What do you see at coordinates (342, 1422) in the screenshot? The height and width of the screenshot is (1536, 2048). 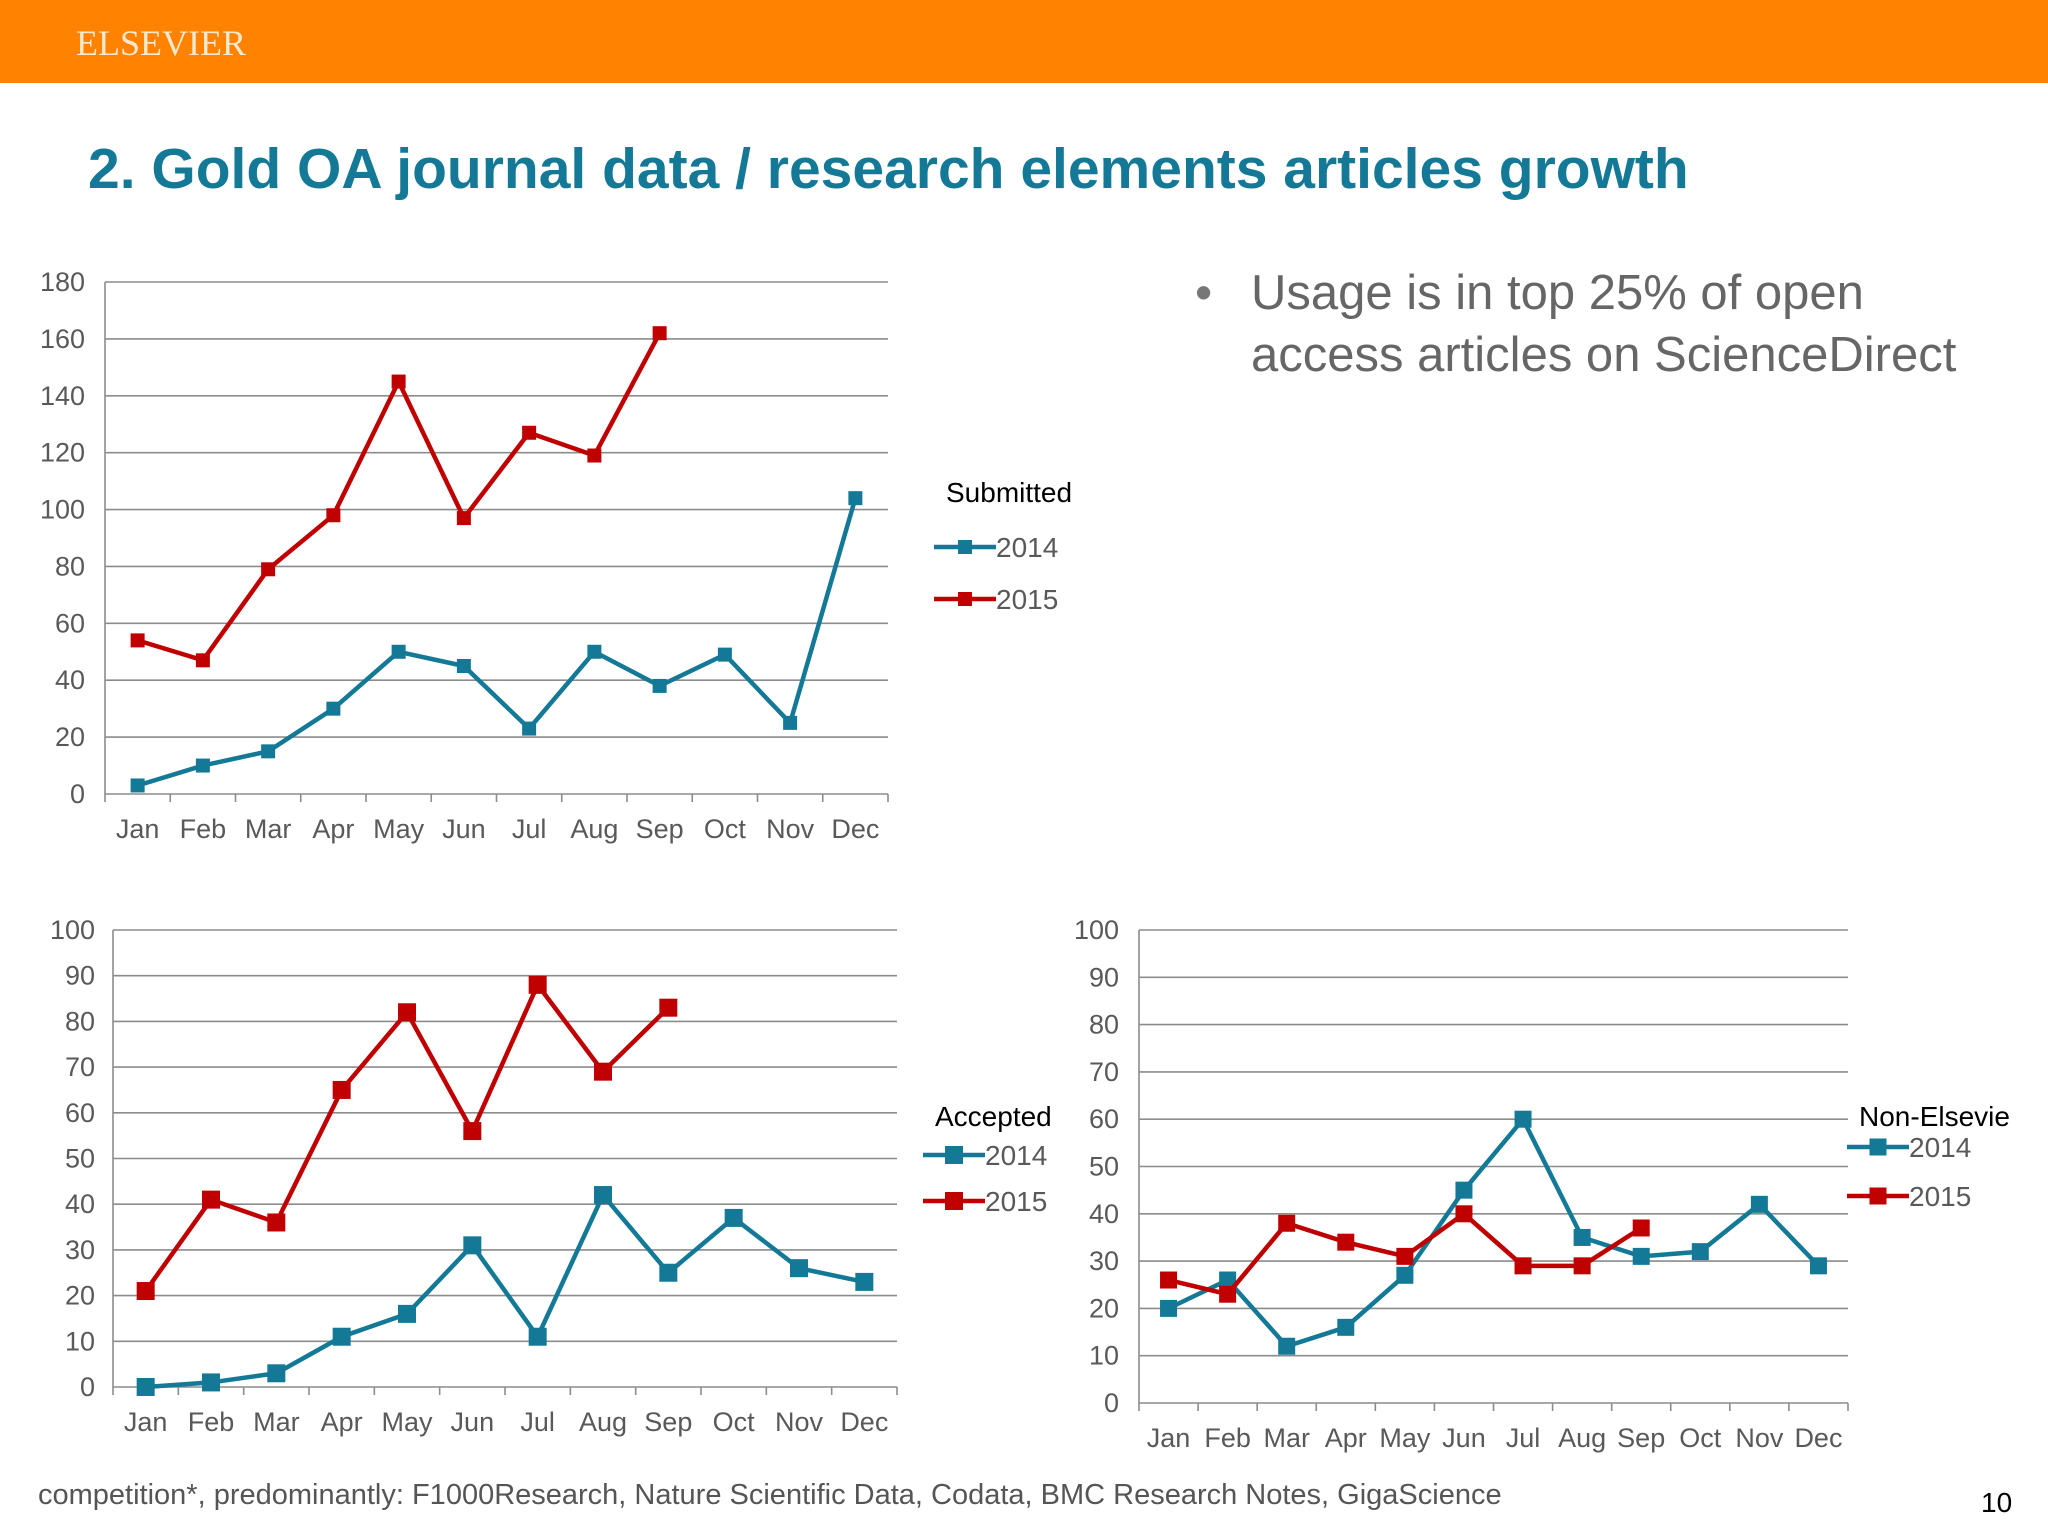 I see `x-tick-label: Apr` at bounding box center [342, 1422].